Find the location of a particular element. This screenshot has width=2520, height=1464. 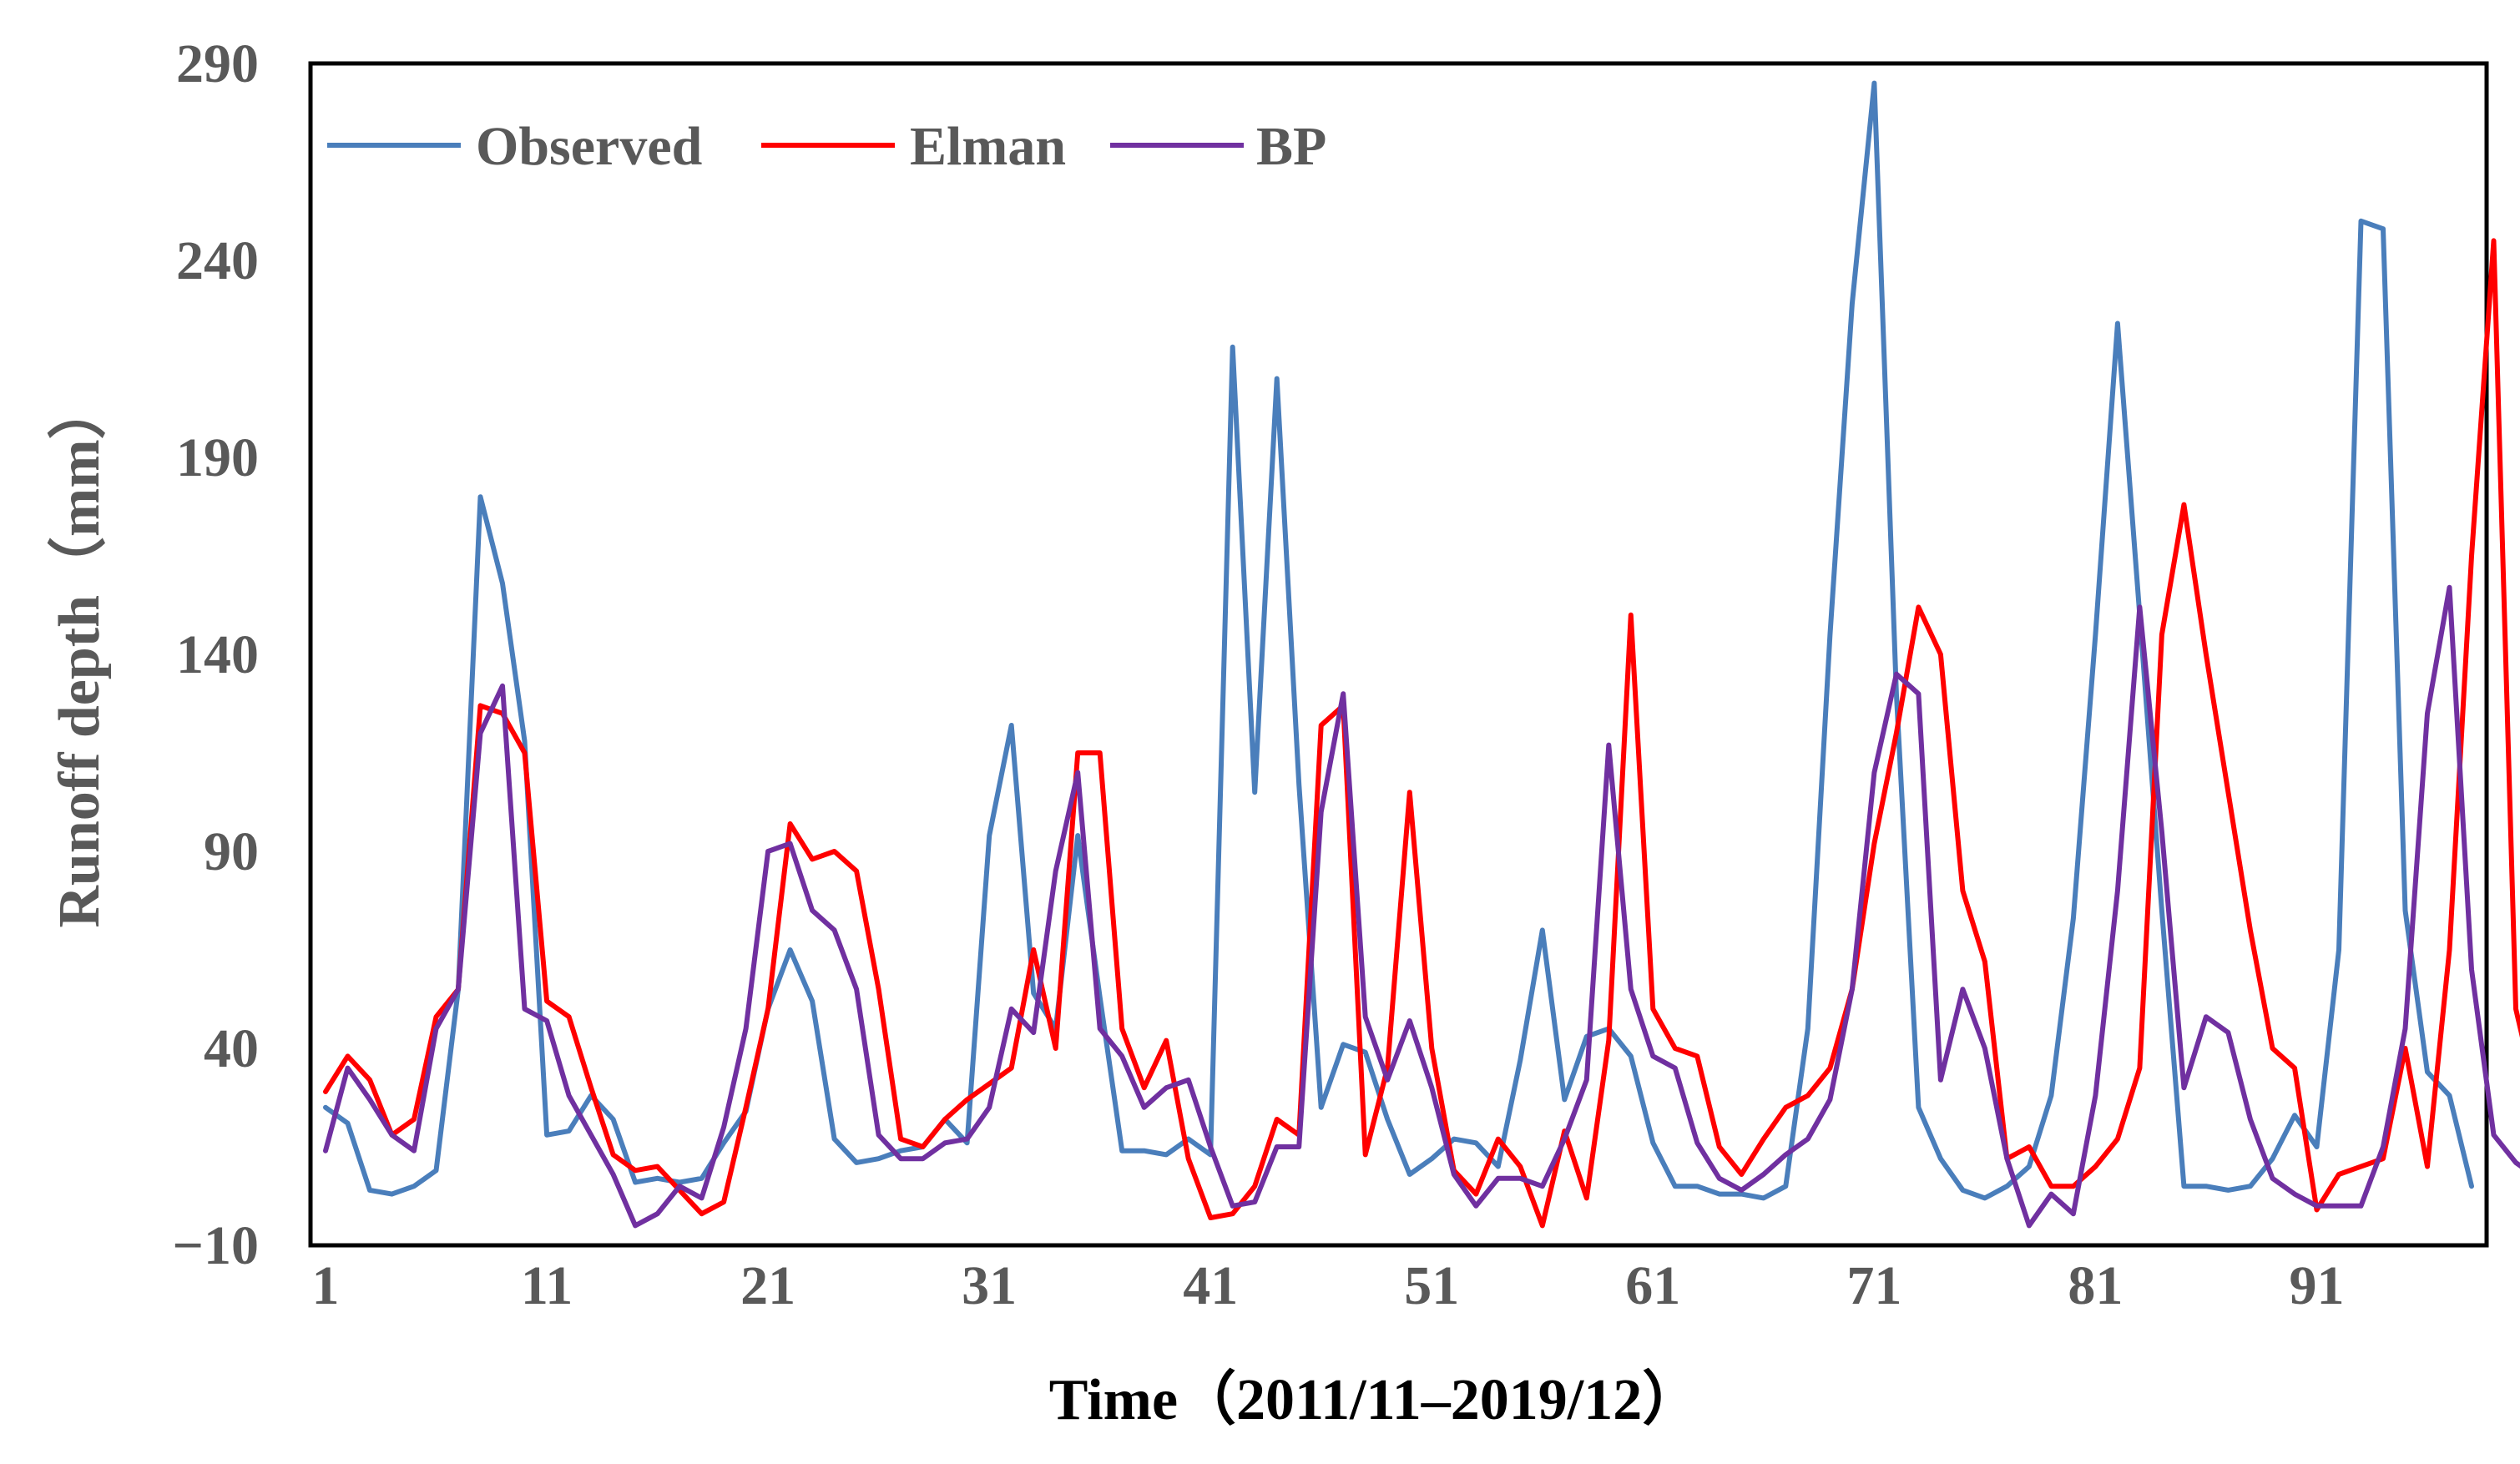

y-tick-label: 240 is located at coordinates (217, 260).